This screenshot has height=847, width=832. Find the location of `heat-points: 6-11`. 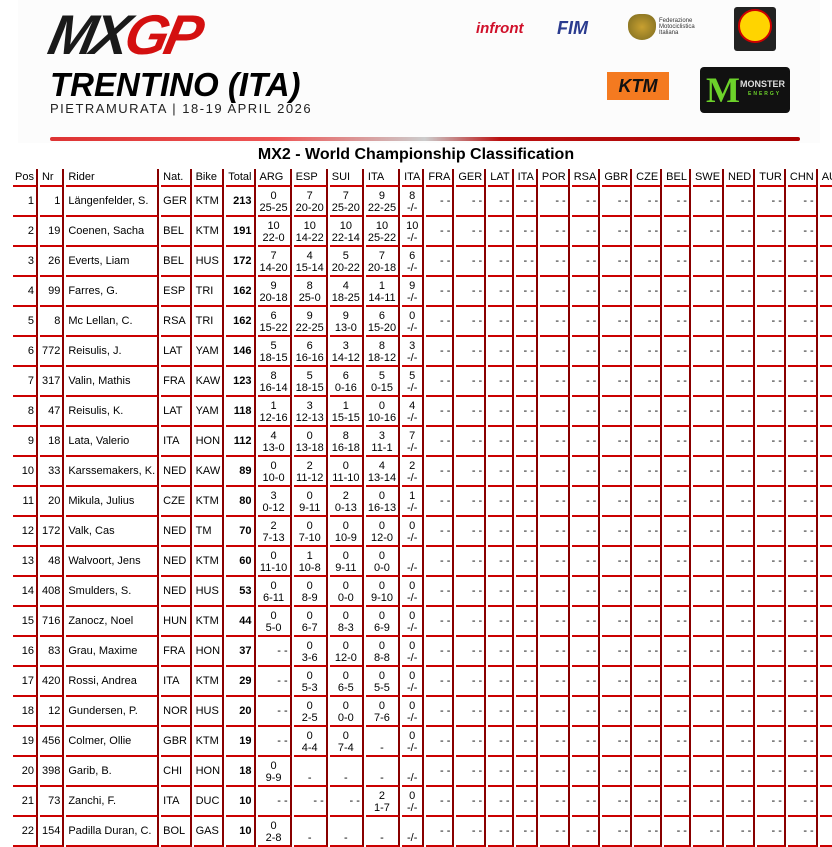

heat-points: 6-11 is located at coordinates (273, 598).